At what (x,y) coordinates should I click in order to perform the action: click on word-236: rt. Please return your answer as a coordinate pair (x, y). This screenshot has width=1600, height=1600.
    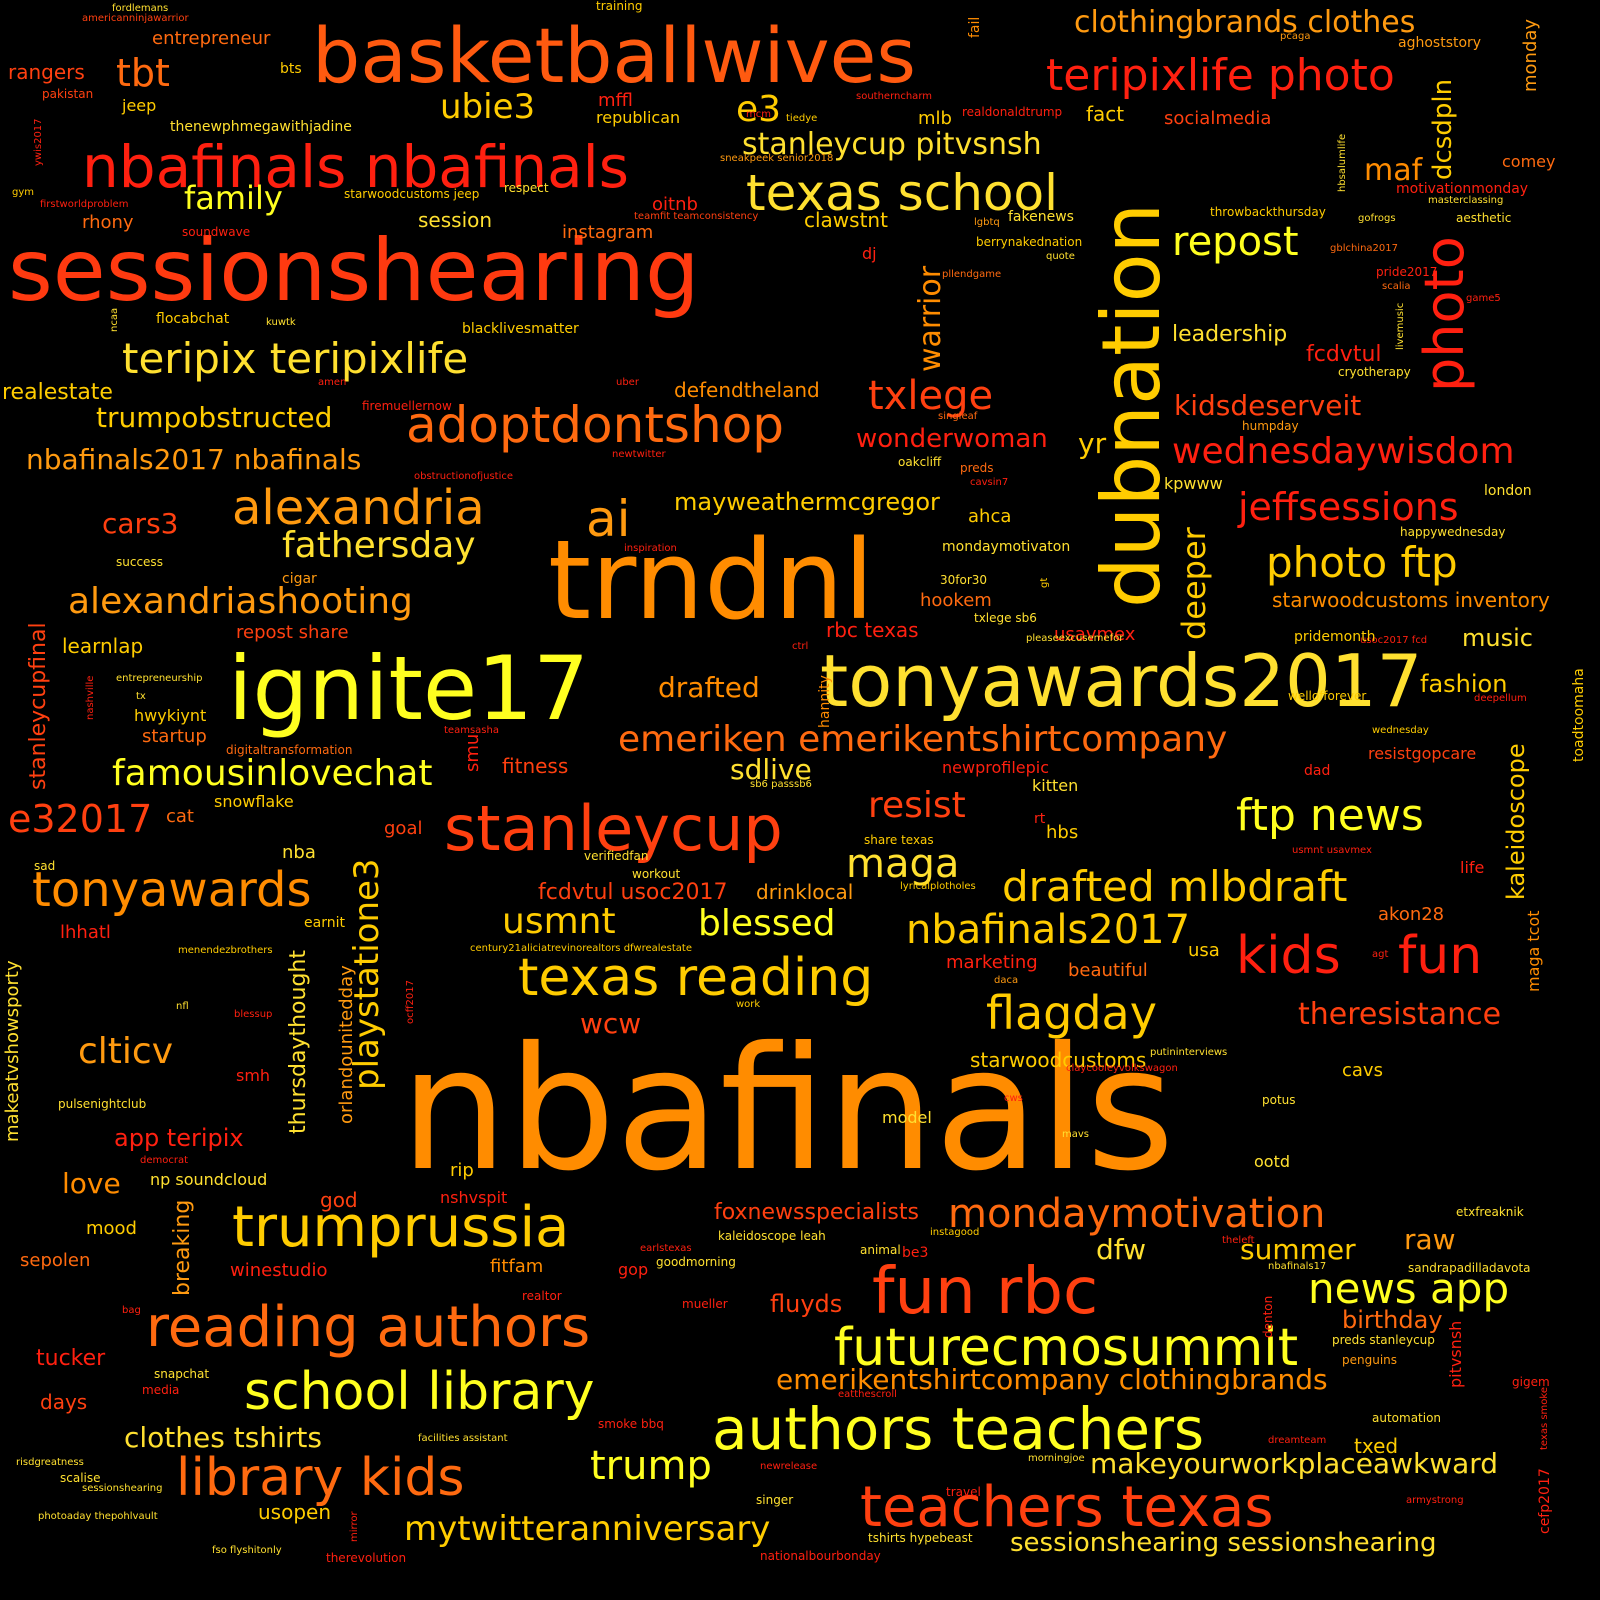
    Looking at the image, I should click on (1040, 819).